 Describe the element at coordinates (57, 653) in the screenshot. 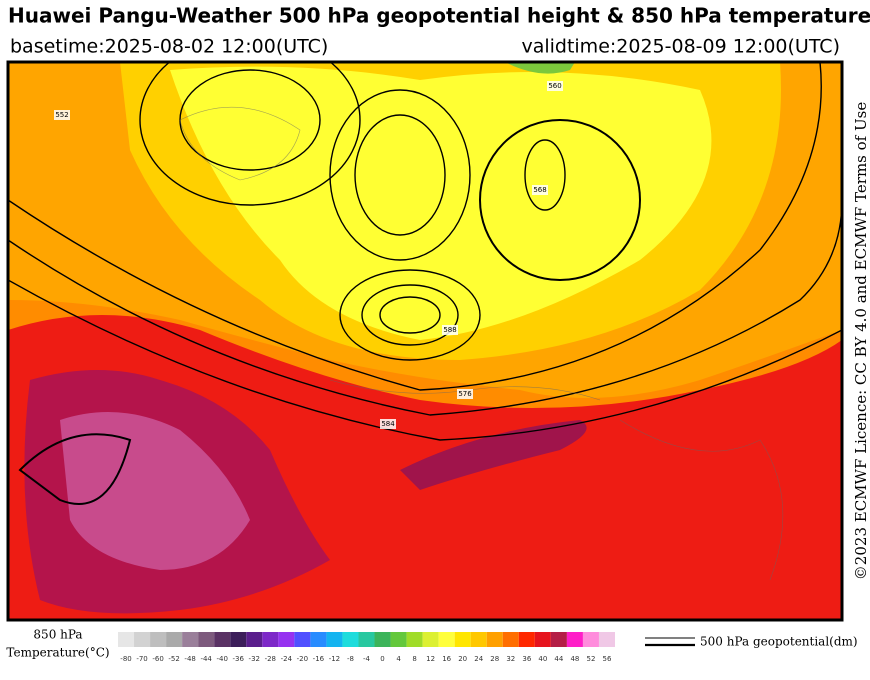

I see `colorbar-title: Temperature(°C)` at that location.